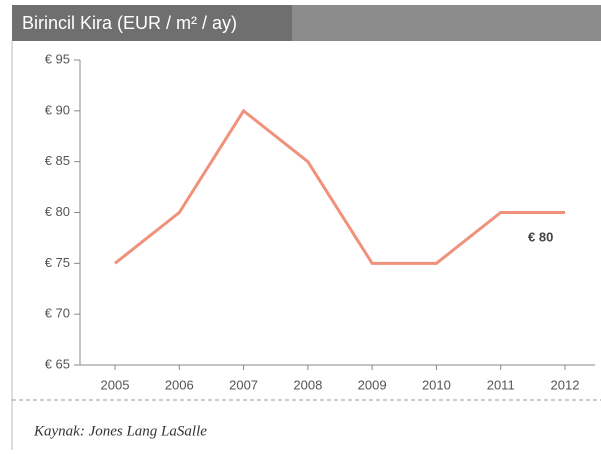 This screenshot has height=454, width=601. Describe the element at coordinates (129, 23) in the screenshot. I see `chart-title: Birincil Kira (EUR / m² / ay)` at that location.